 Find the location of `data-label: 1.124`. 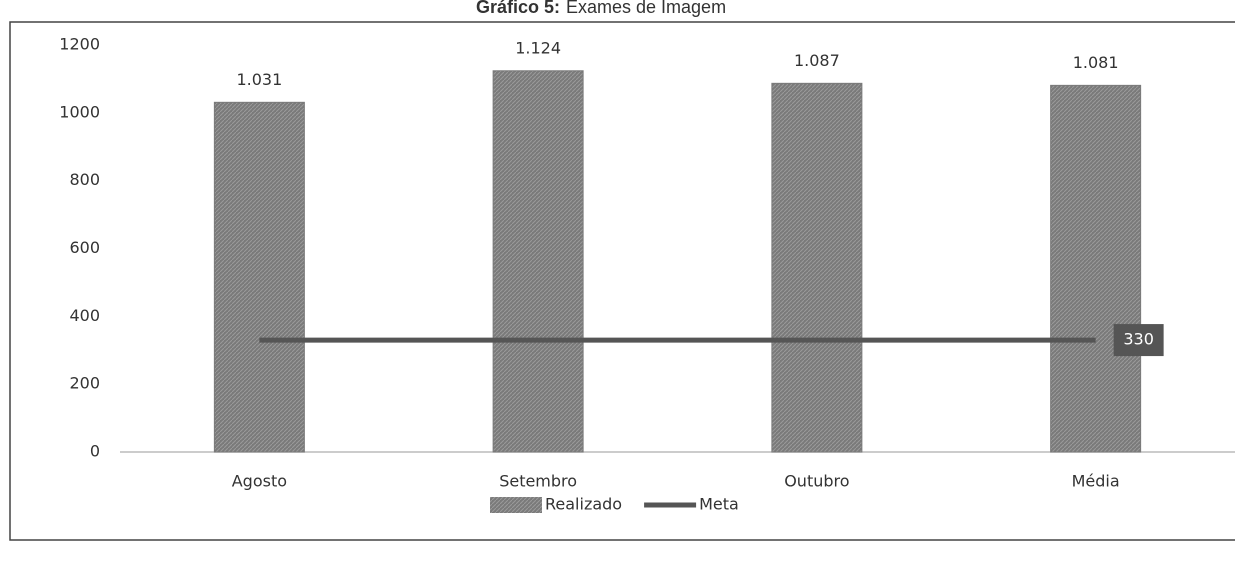

data-label: 1.124 is located at coordinates (538, 47).